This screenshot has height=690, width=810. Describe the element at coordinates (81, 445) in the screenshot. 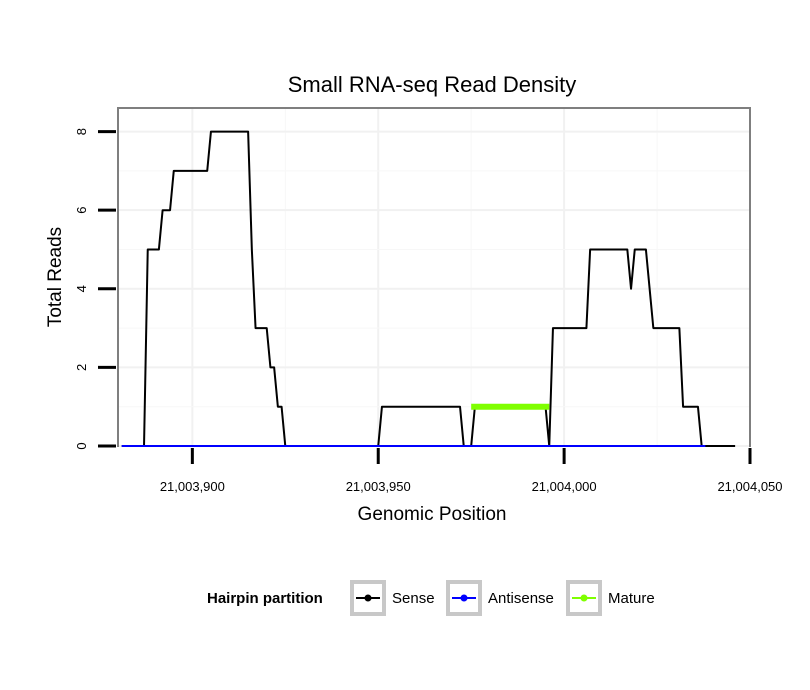

I see `y-tick-label-0: 0` at that location.